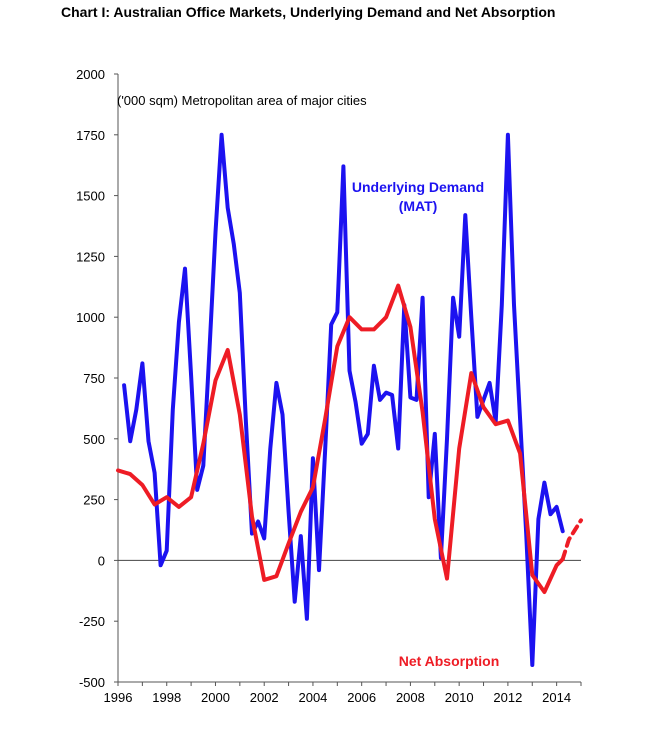  I want to click on annotation-underlying: Underlying Demand, so click(418, 187).